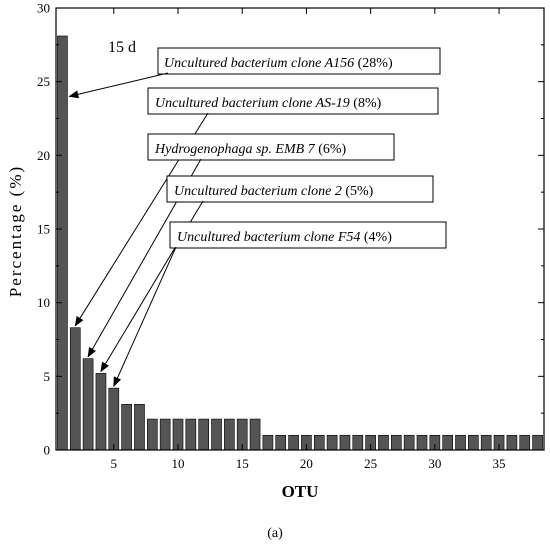 The height and width of the screenshot is (549, 550). What do you see at coordinates (300, 491) in the screenshot?
I see `x-axis-title: OTU` at bounding box center [300, 491].